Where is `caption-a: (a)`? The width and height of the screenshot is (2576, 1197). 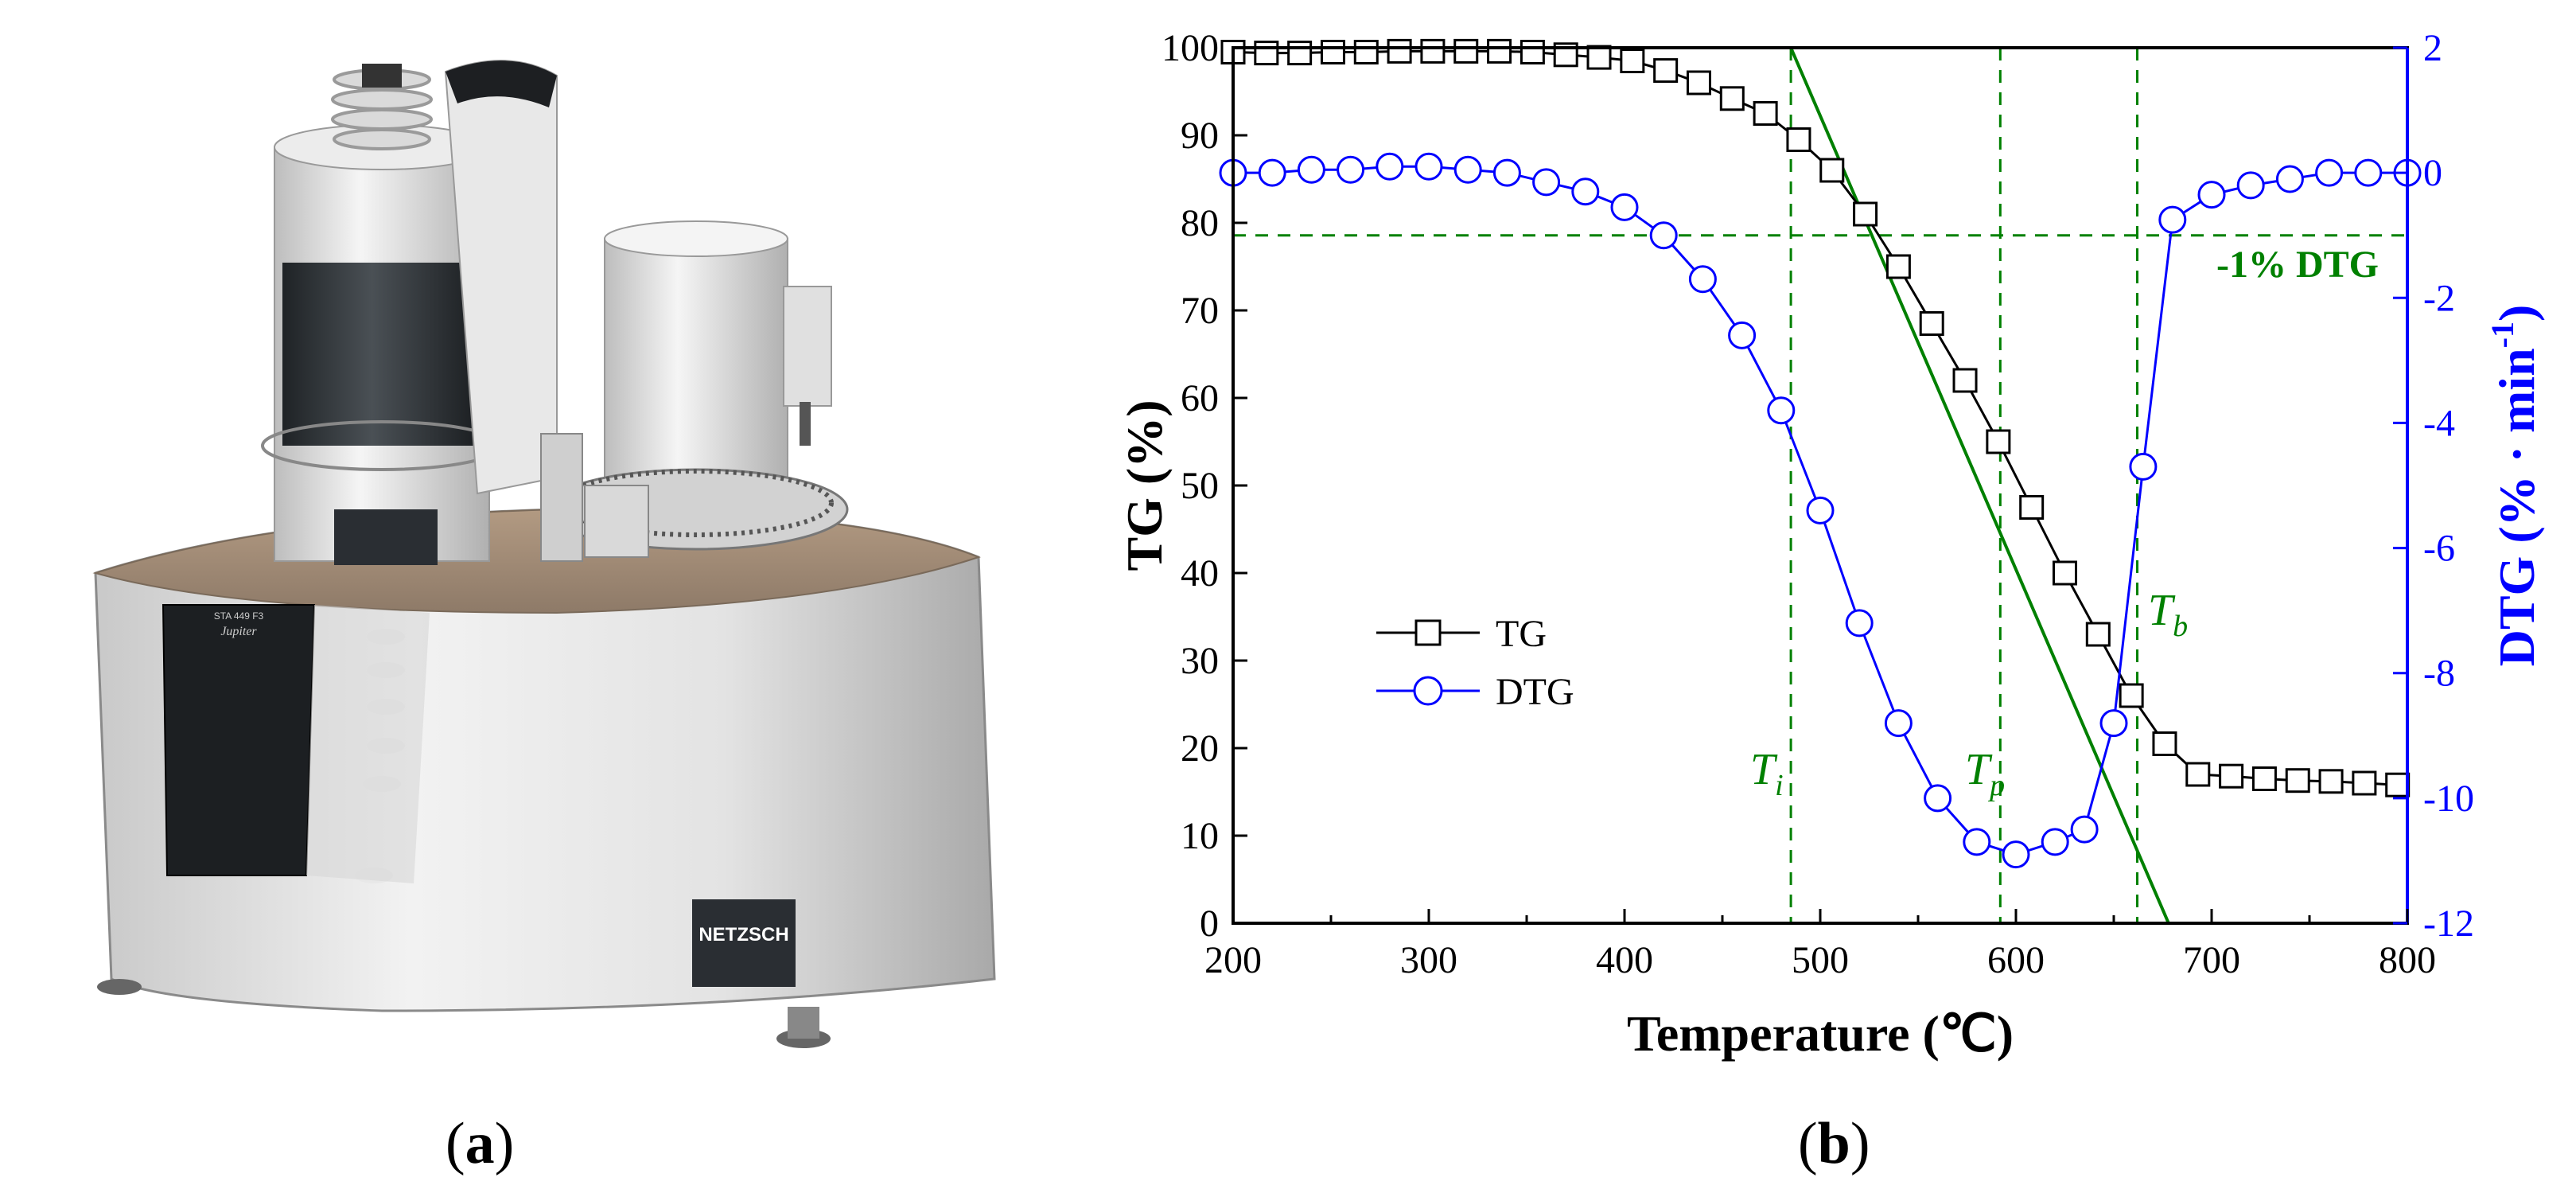 caption-a: (a) is located at coordinates (480, 1144).